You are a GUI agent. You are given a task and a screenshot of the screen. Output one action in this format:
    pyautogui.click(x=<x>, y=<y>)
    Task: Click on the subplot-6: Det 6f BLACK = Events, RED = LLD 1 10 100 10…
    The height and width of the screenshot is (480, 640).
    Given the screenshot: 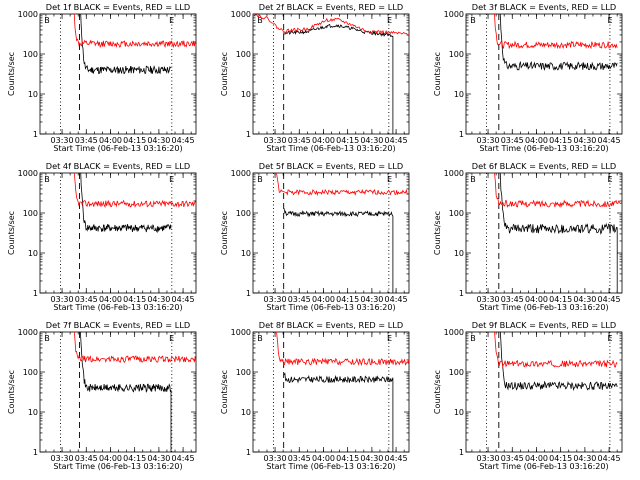 What is the action you would take?
    pyautogui.click(x=528, y=236)
    